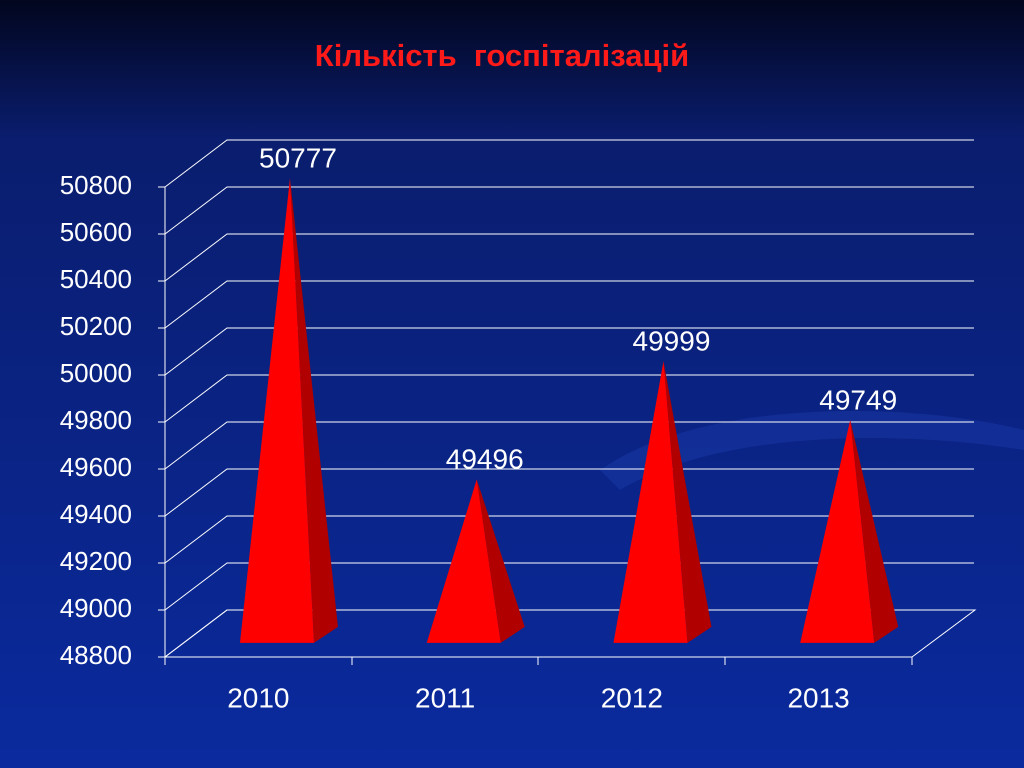 This screenshot has width=1024, height=768. I want to click on y-tick-label: 49600, so click(96, 467).